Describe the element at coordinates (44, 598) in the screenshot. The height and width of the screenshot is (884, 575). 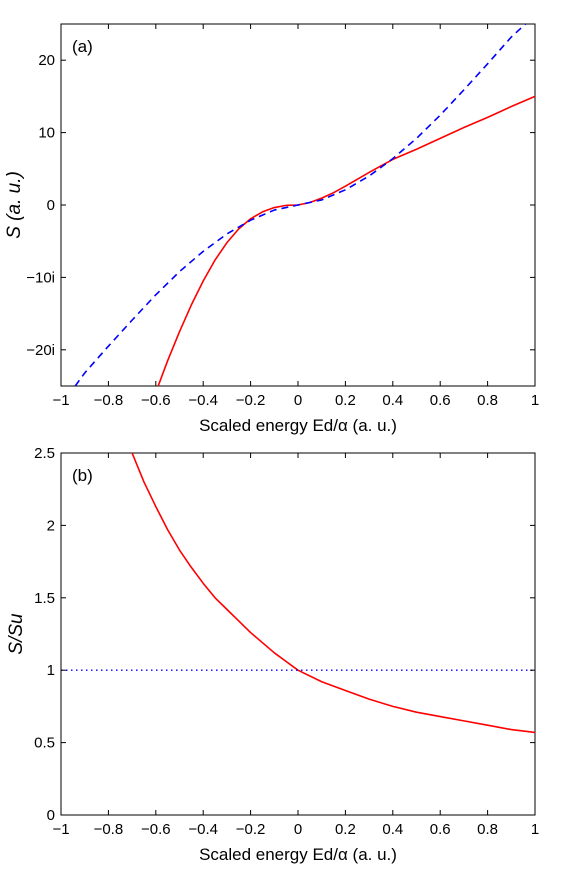
I see `panel-b-y-tick-label: 1.5` at that location.